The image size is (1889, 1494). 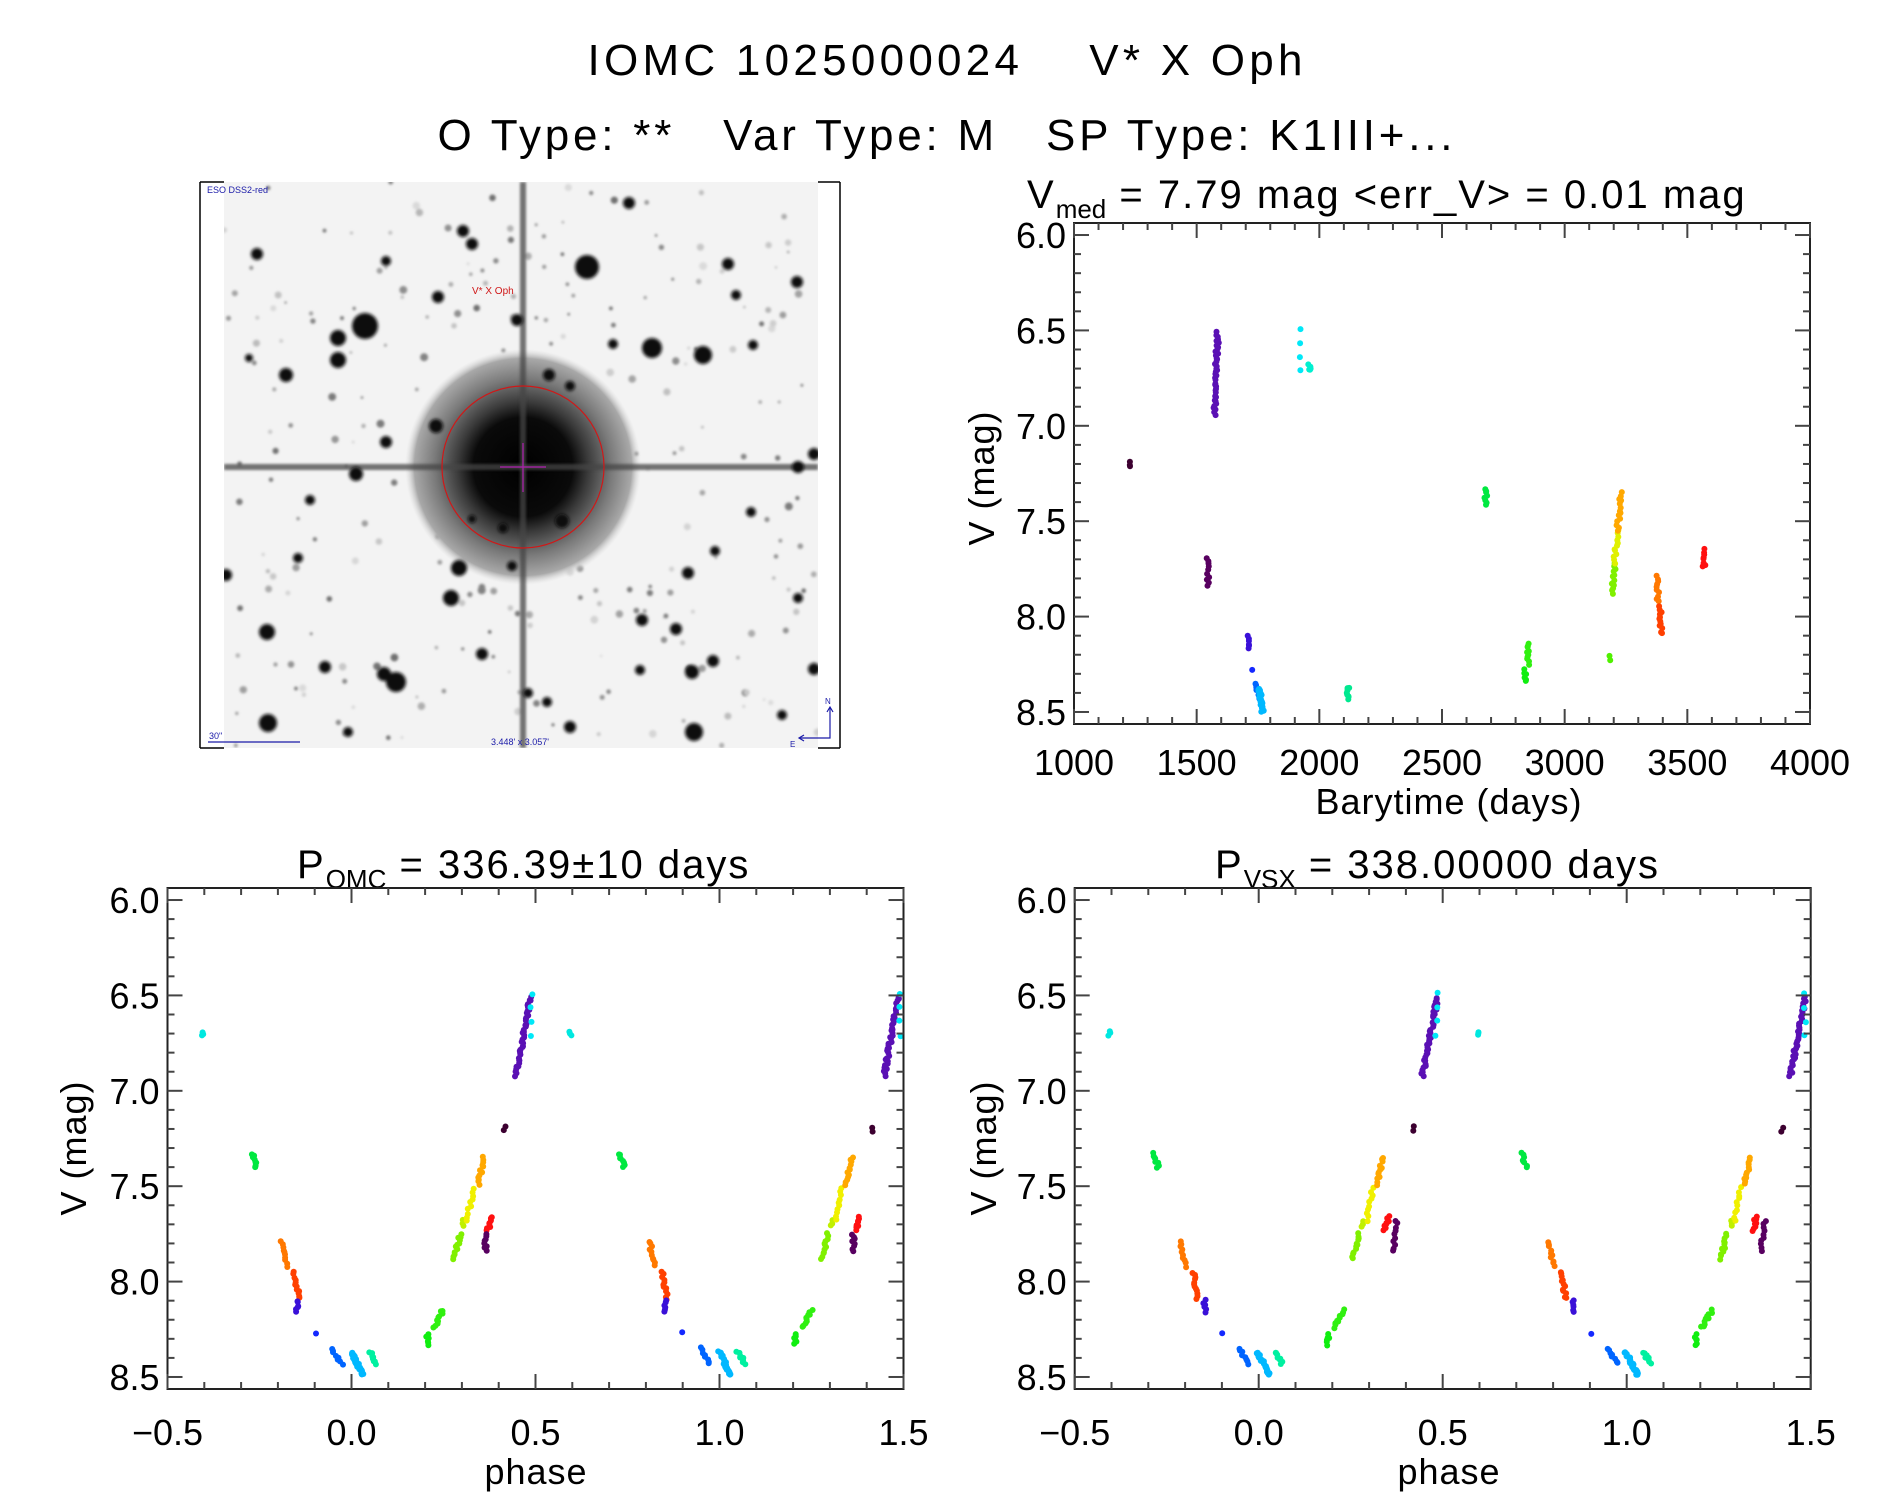 I want to click on title-main: P, so click(x=1229, y=865).